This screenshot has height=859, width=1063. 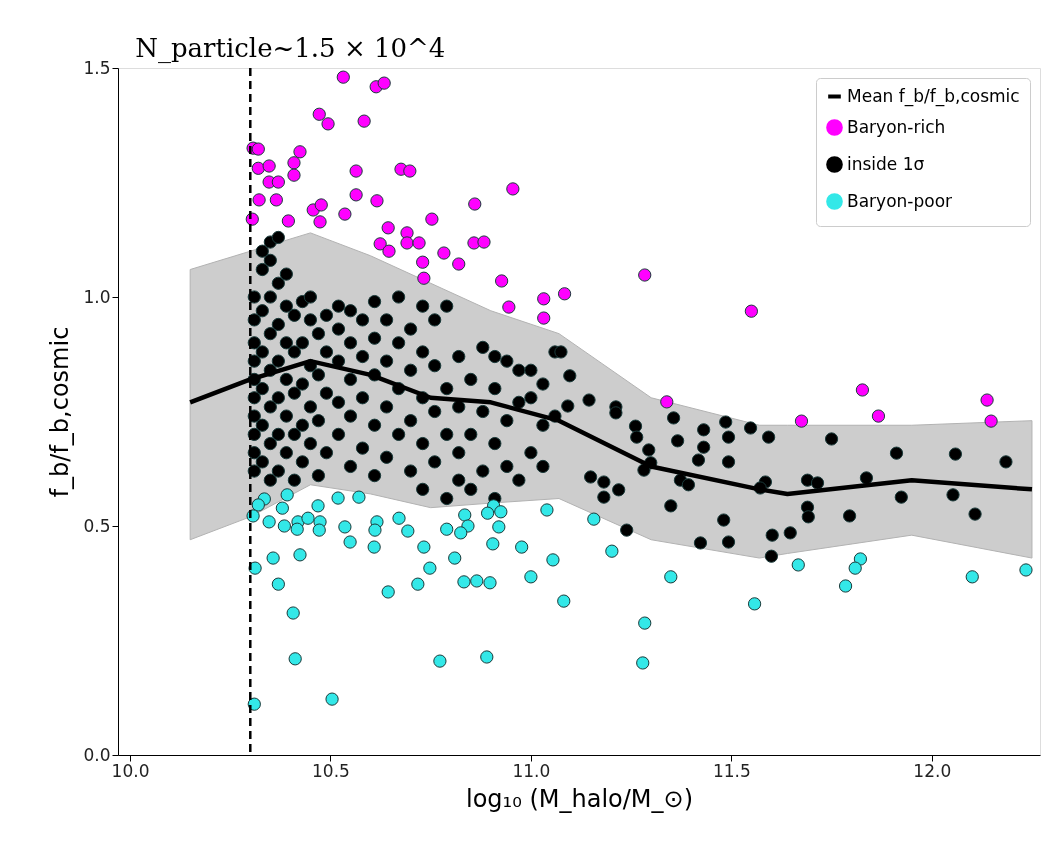 What do you see at coordinates (531, 770) in the screenshot?
I see `x-tick-label: 11.0` at bounding box center [531, 770].